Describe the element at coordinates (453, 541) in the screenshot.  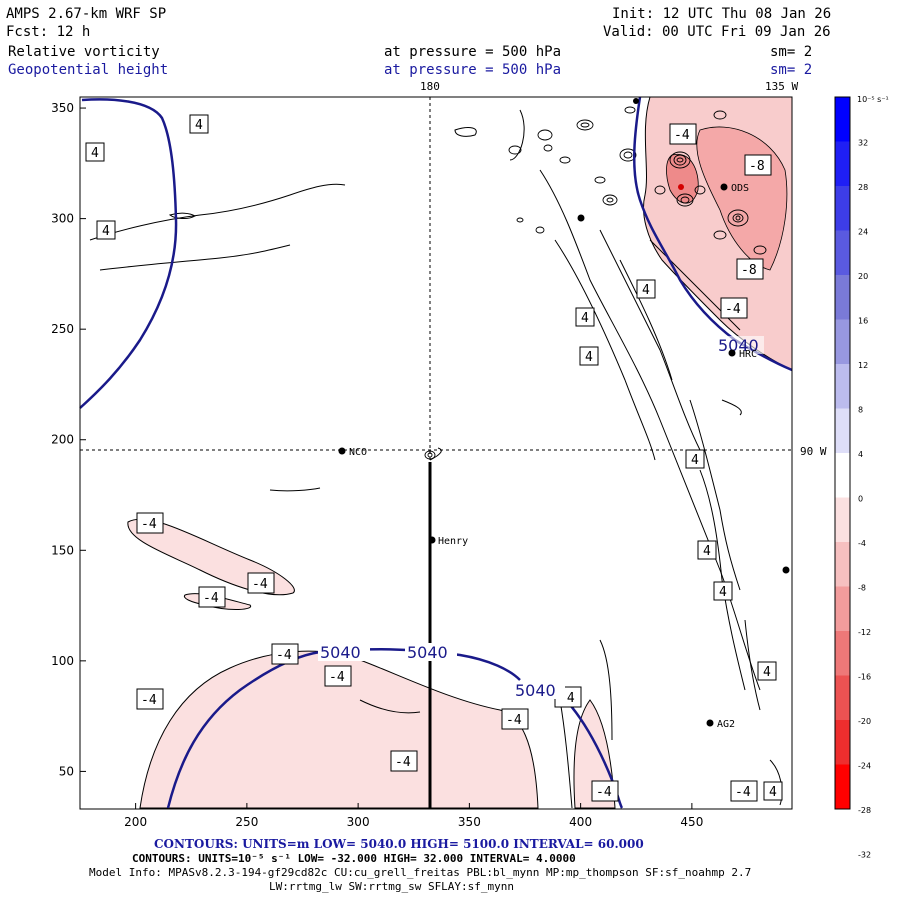
I see `svg-text: Henry` at that location.